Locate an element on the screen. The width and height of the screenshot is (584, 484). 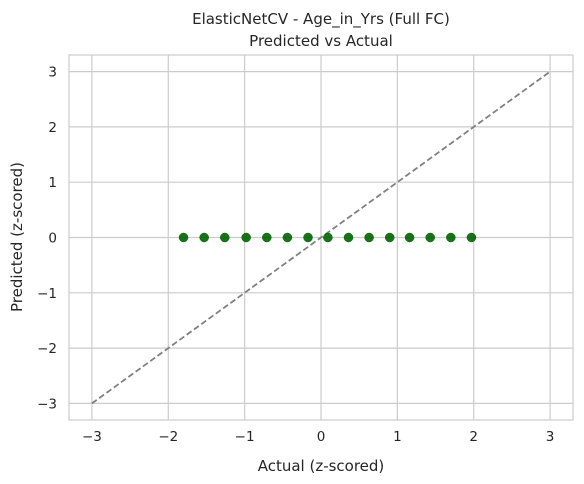
y-tick-label: −3 is located at coordinates (47, 404).